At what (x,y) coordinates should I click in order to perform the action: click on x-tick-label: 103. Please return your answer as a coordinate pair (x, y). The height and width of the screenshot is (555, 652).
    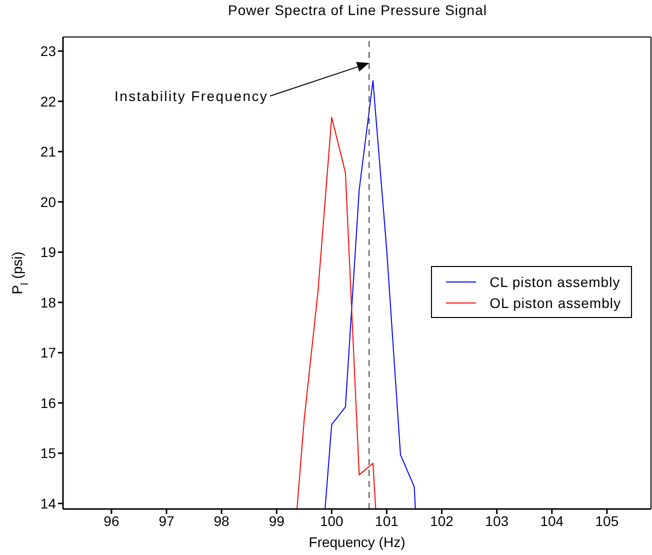
    Looking at the image, I should click on (497, 520).